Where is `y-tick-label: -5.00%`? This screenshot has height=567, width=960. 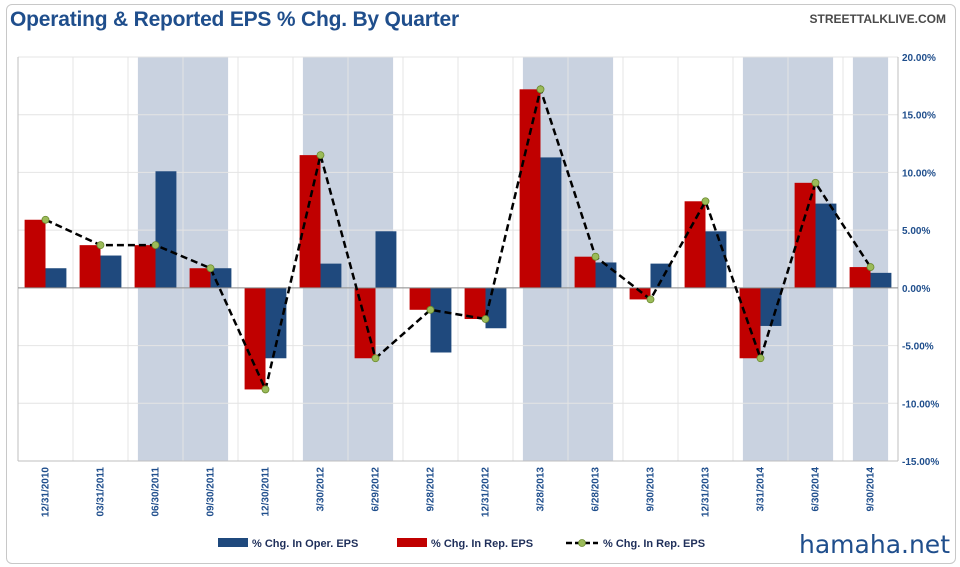 y-tick-label: -5.00% is located at coordinates (918, 347).